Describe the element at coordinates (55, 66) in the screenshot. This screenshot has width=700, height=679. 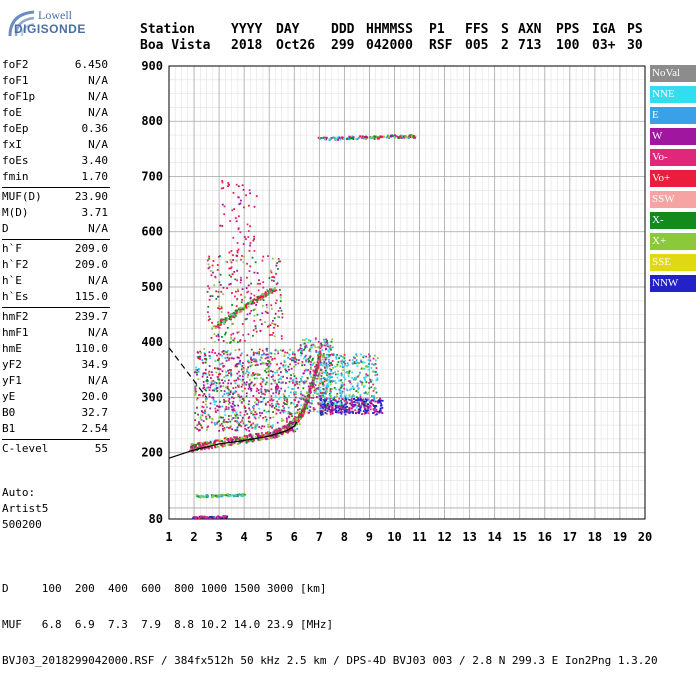
I see `param-row: foF2 6.450` at that location.